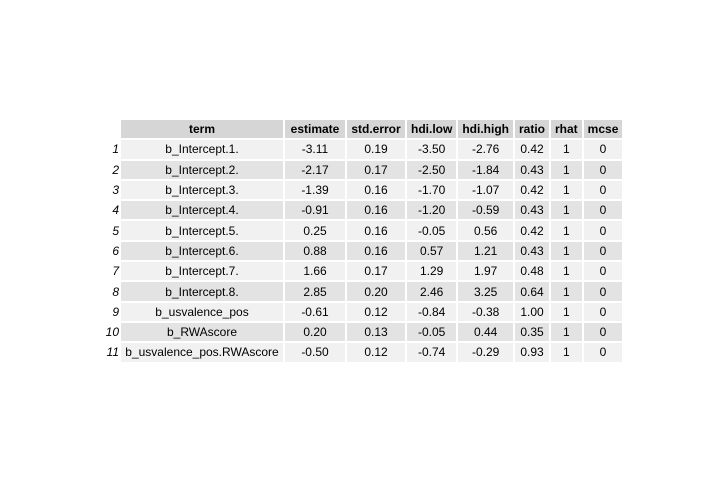 Image resolution: width=720 pixels, height=480 pixels. What do you see at coordinates (115, 230) in the screenshot?
I see `row-index: 5` at bounding box center [115, 230].